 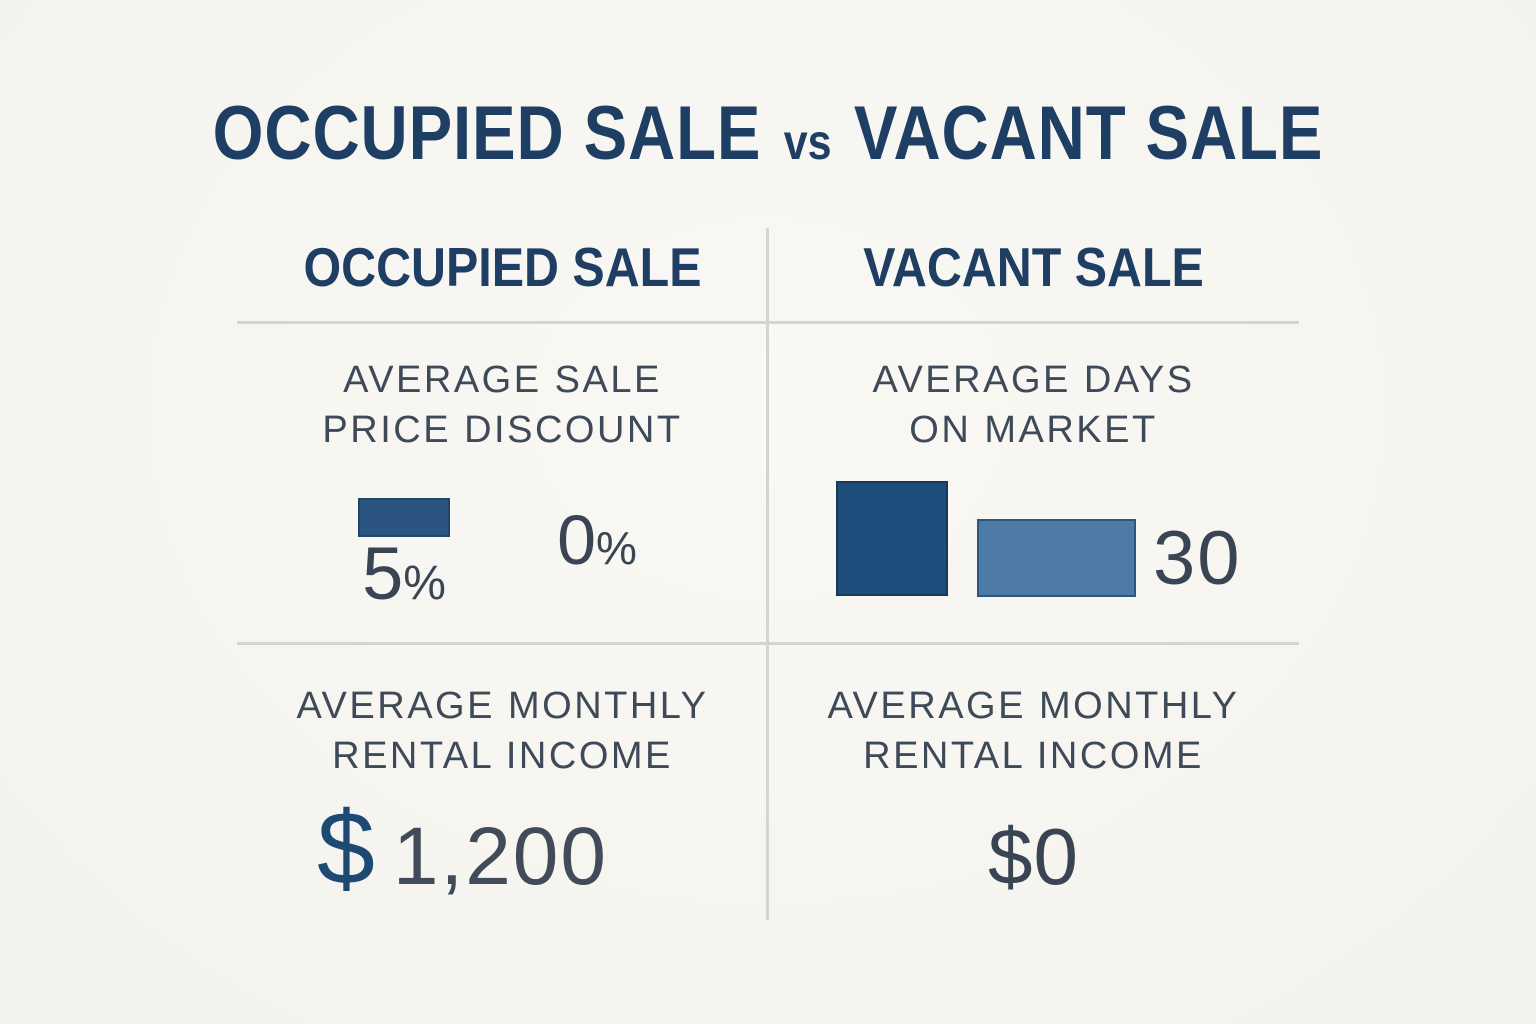 I want to click on dollar-sign: $, so click(x=345, y=849).